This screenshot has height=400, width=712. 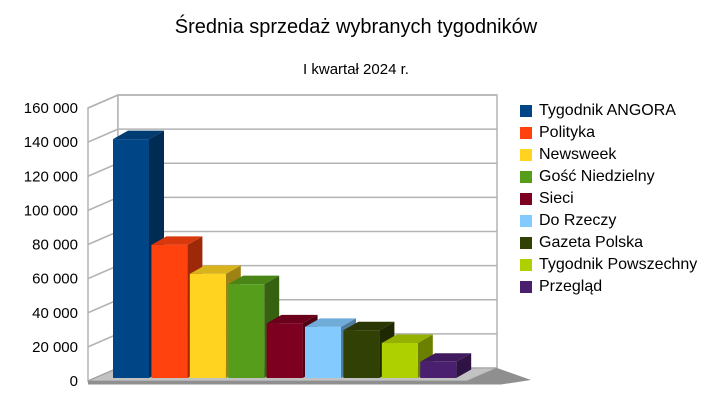 I want to click on y-axis-tick-label: 40 000, so click(x=55, y=313).